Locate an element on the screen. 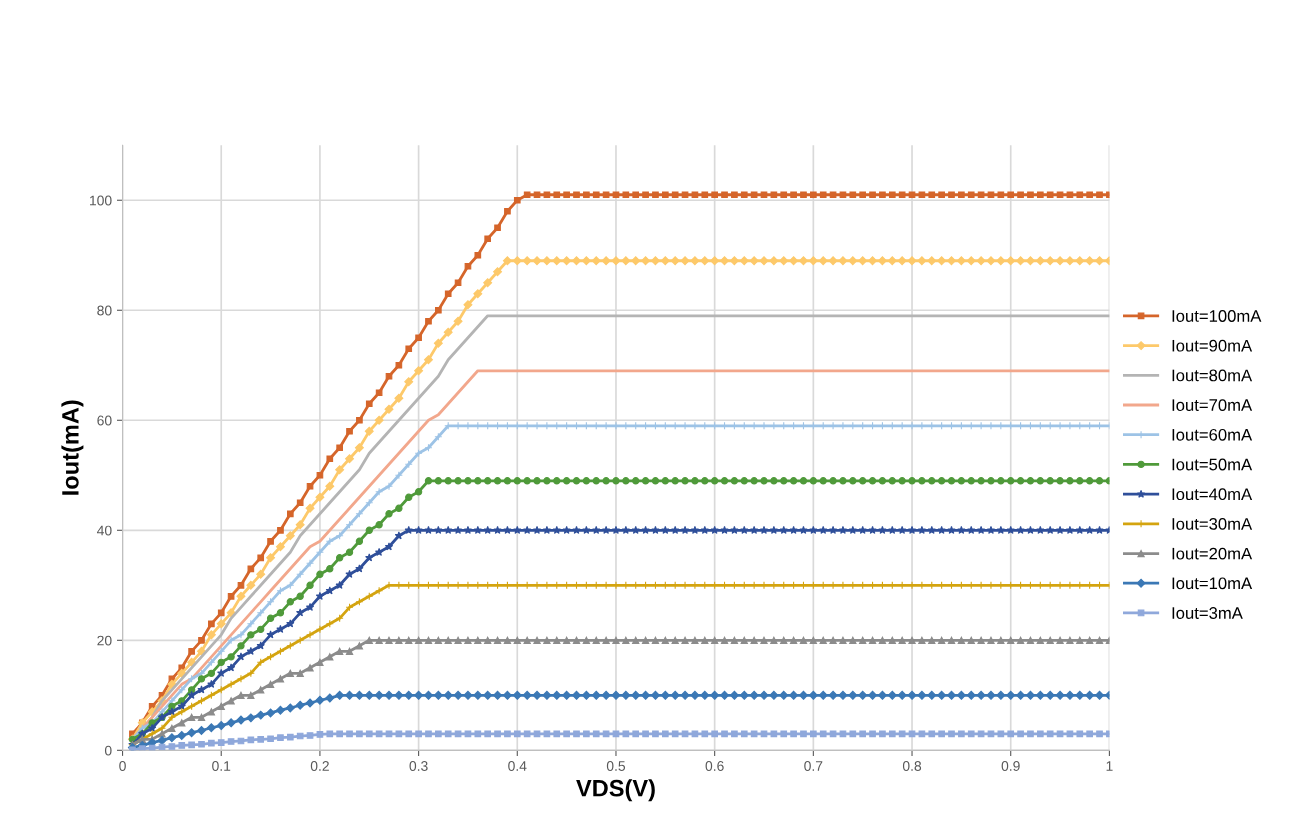 The image size is (1290, 830). y-axis-title: Iout(mA) is located at coordinates (72, 447).